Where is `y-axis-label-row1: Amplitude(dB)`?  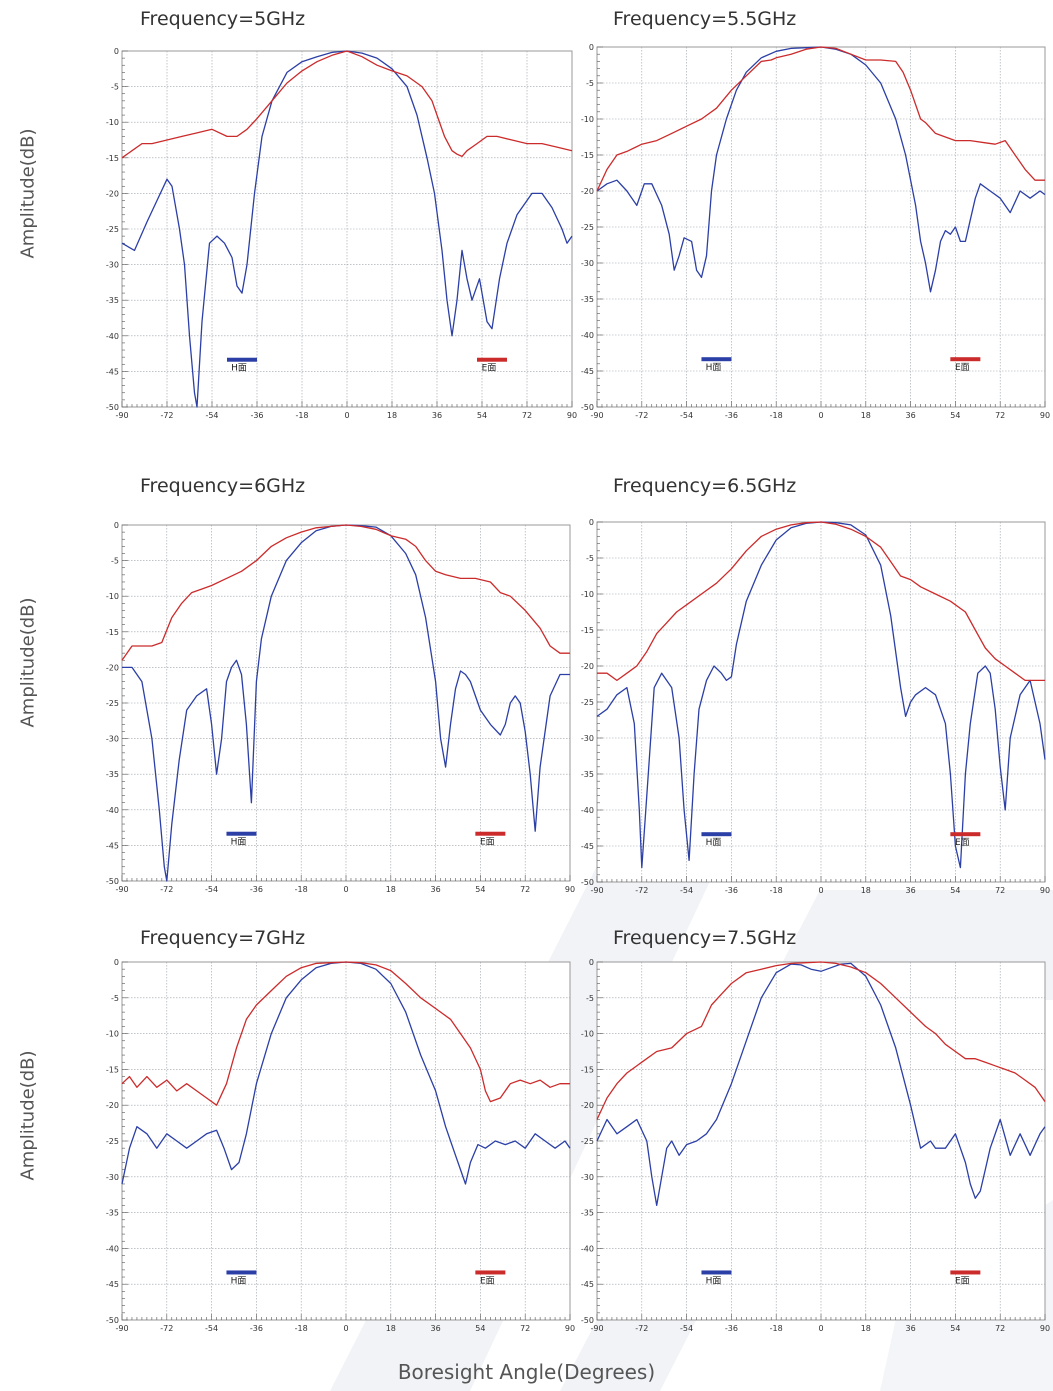
y-axis-label-row1: Amplitude(dB) is located at coordinates (28, 193).